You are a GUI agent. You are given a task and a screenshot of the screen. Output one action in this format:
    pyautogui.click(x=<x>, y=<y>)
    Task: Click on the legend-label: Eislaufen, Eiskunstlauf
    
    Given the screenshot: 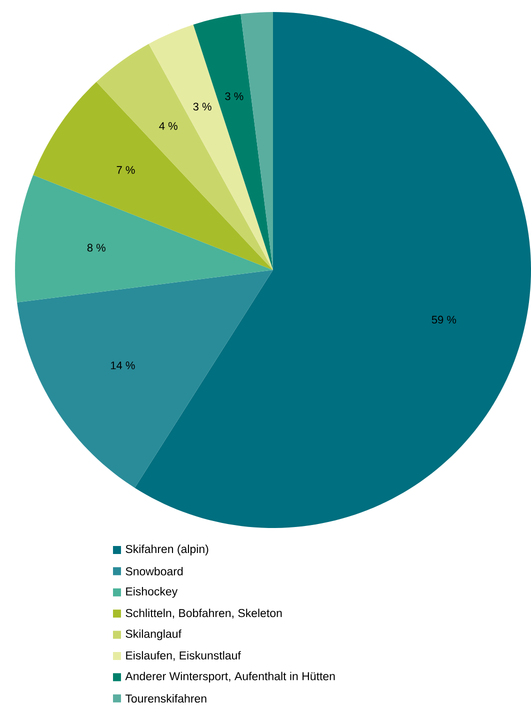 What is the action you would take?
    pyautogui.click(x=183, y=656)
    